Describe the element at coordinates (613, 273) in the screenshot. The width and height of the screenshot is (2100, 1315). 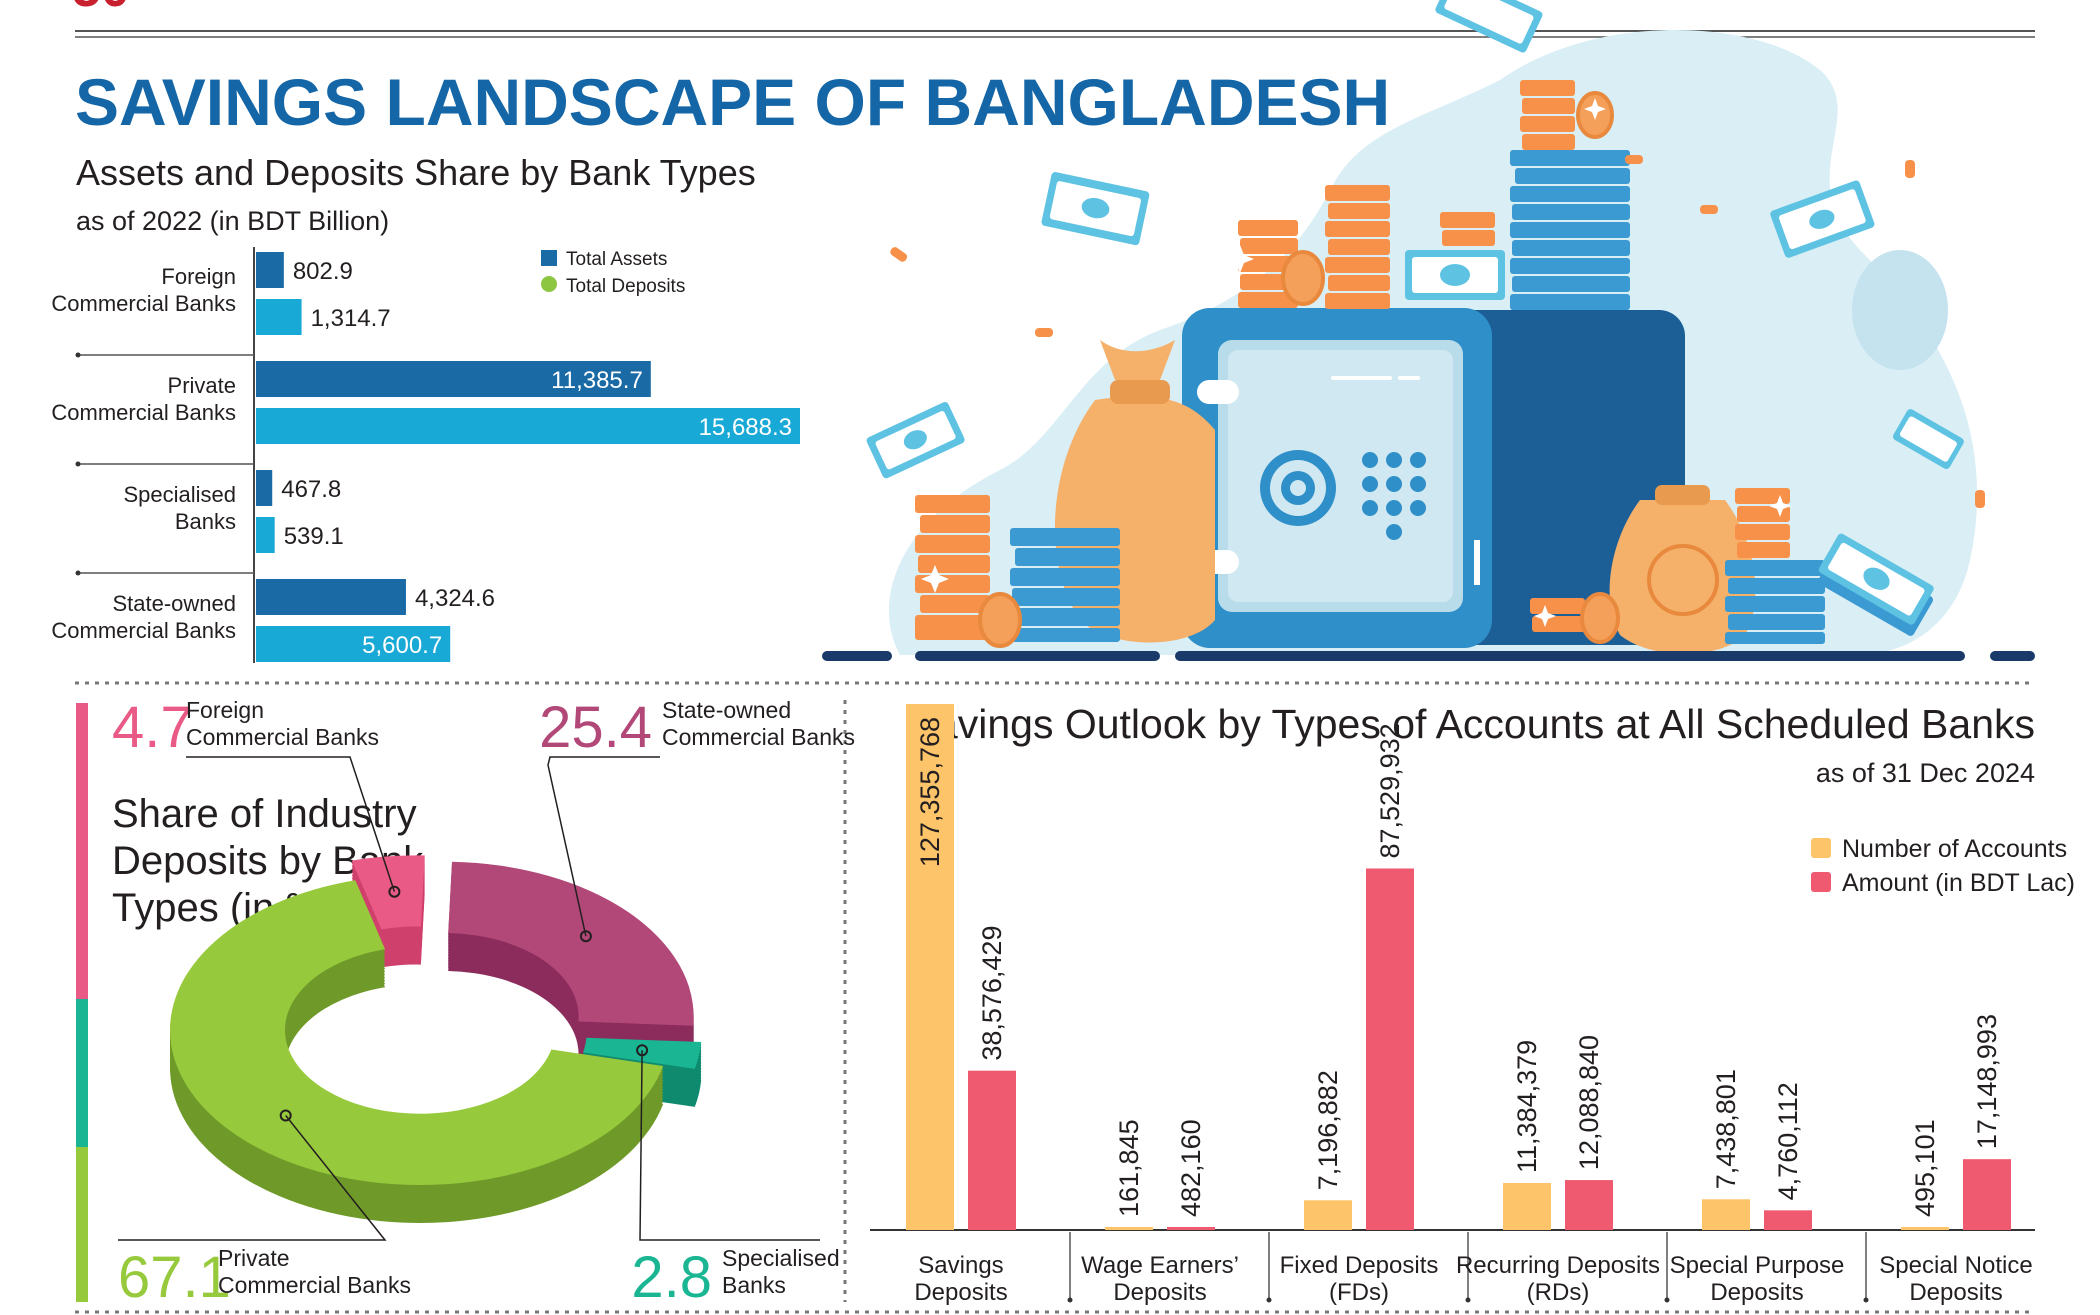
I see `chart1-legend: Total Assets Total Deposits` at that location.